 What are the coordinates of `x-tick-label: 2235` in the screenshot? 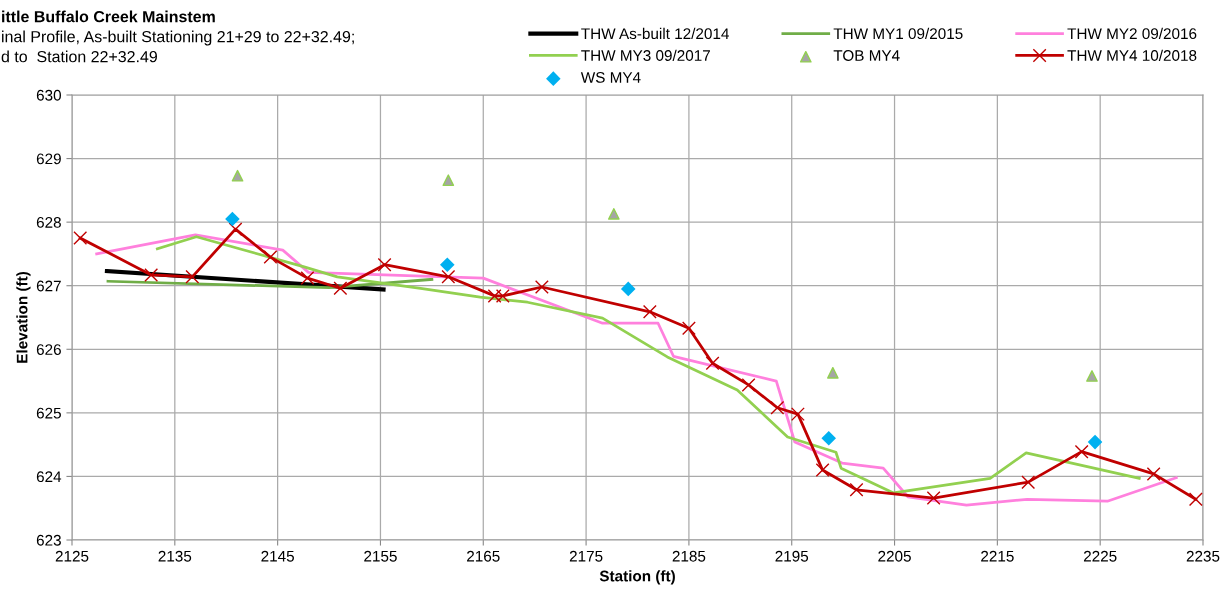 It's located at (1203, 556).